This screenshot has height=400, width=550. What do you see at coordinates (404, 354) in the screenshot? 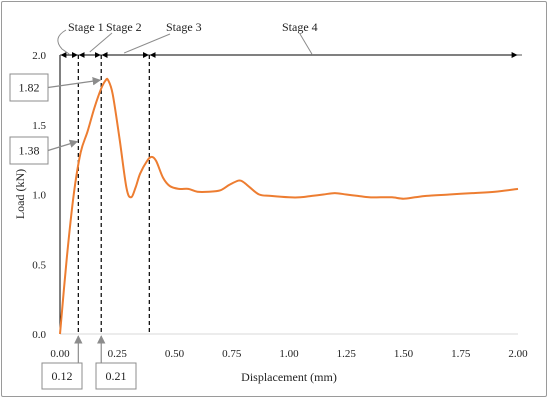
I see `x-tick-label: 1.50` at bounding box center [404, 354].